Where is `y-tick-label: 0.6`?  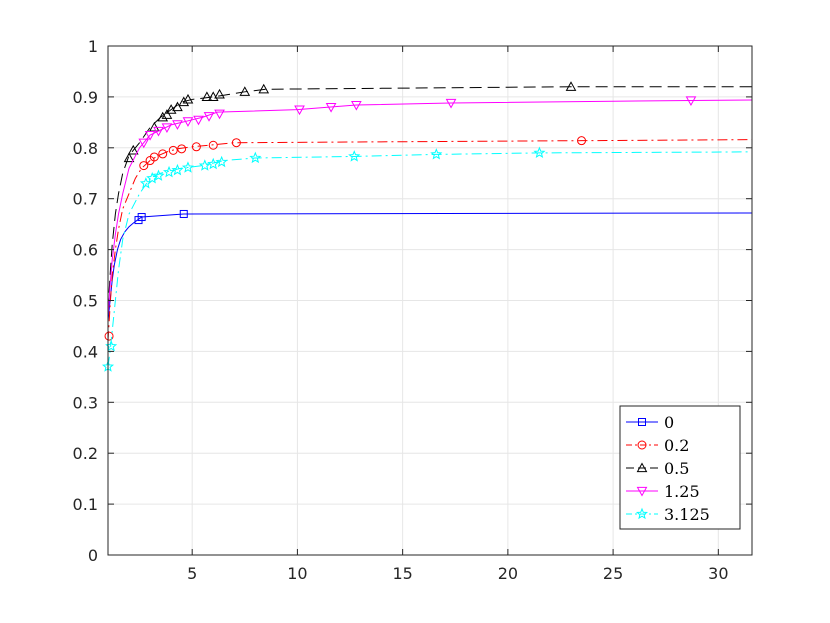 y-tick-label: 0.6 is located at coordinates (85, 250).